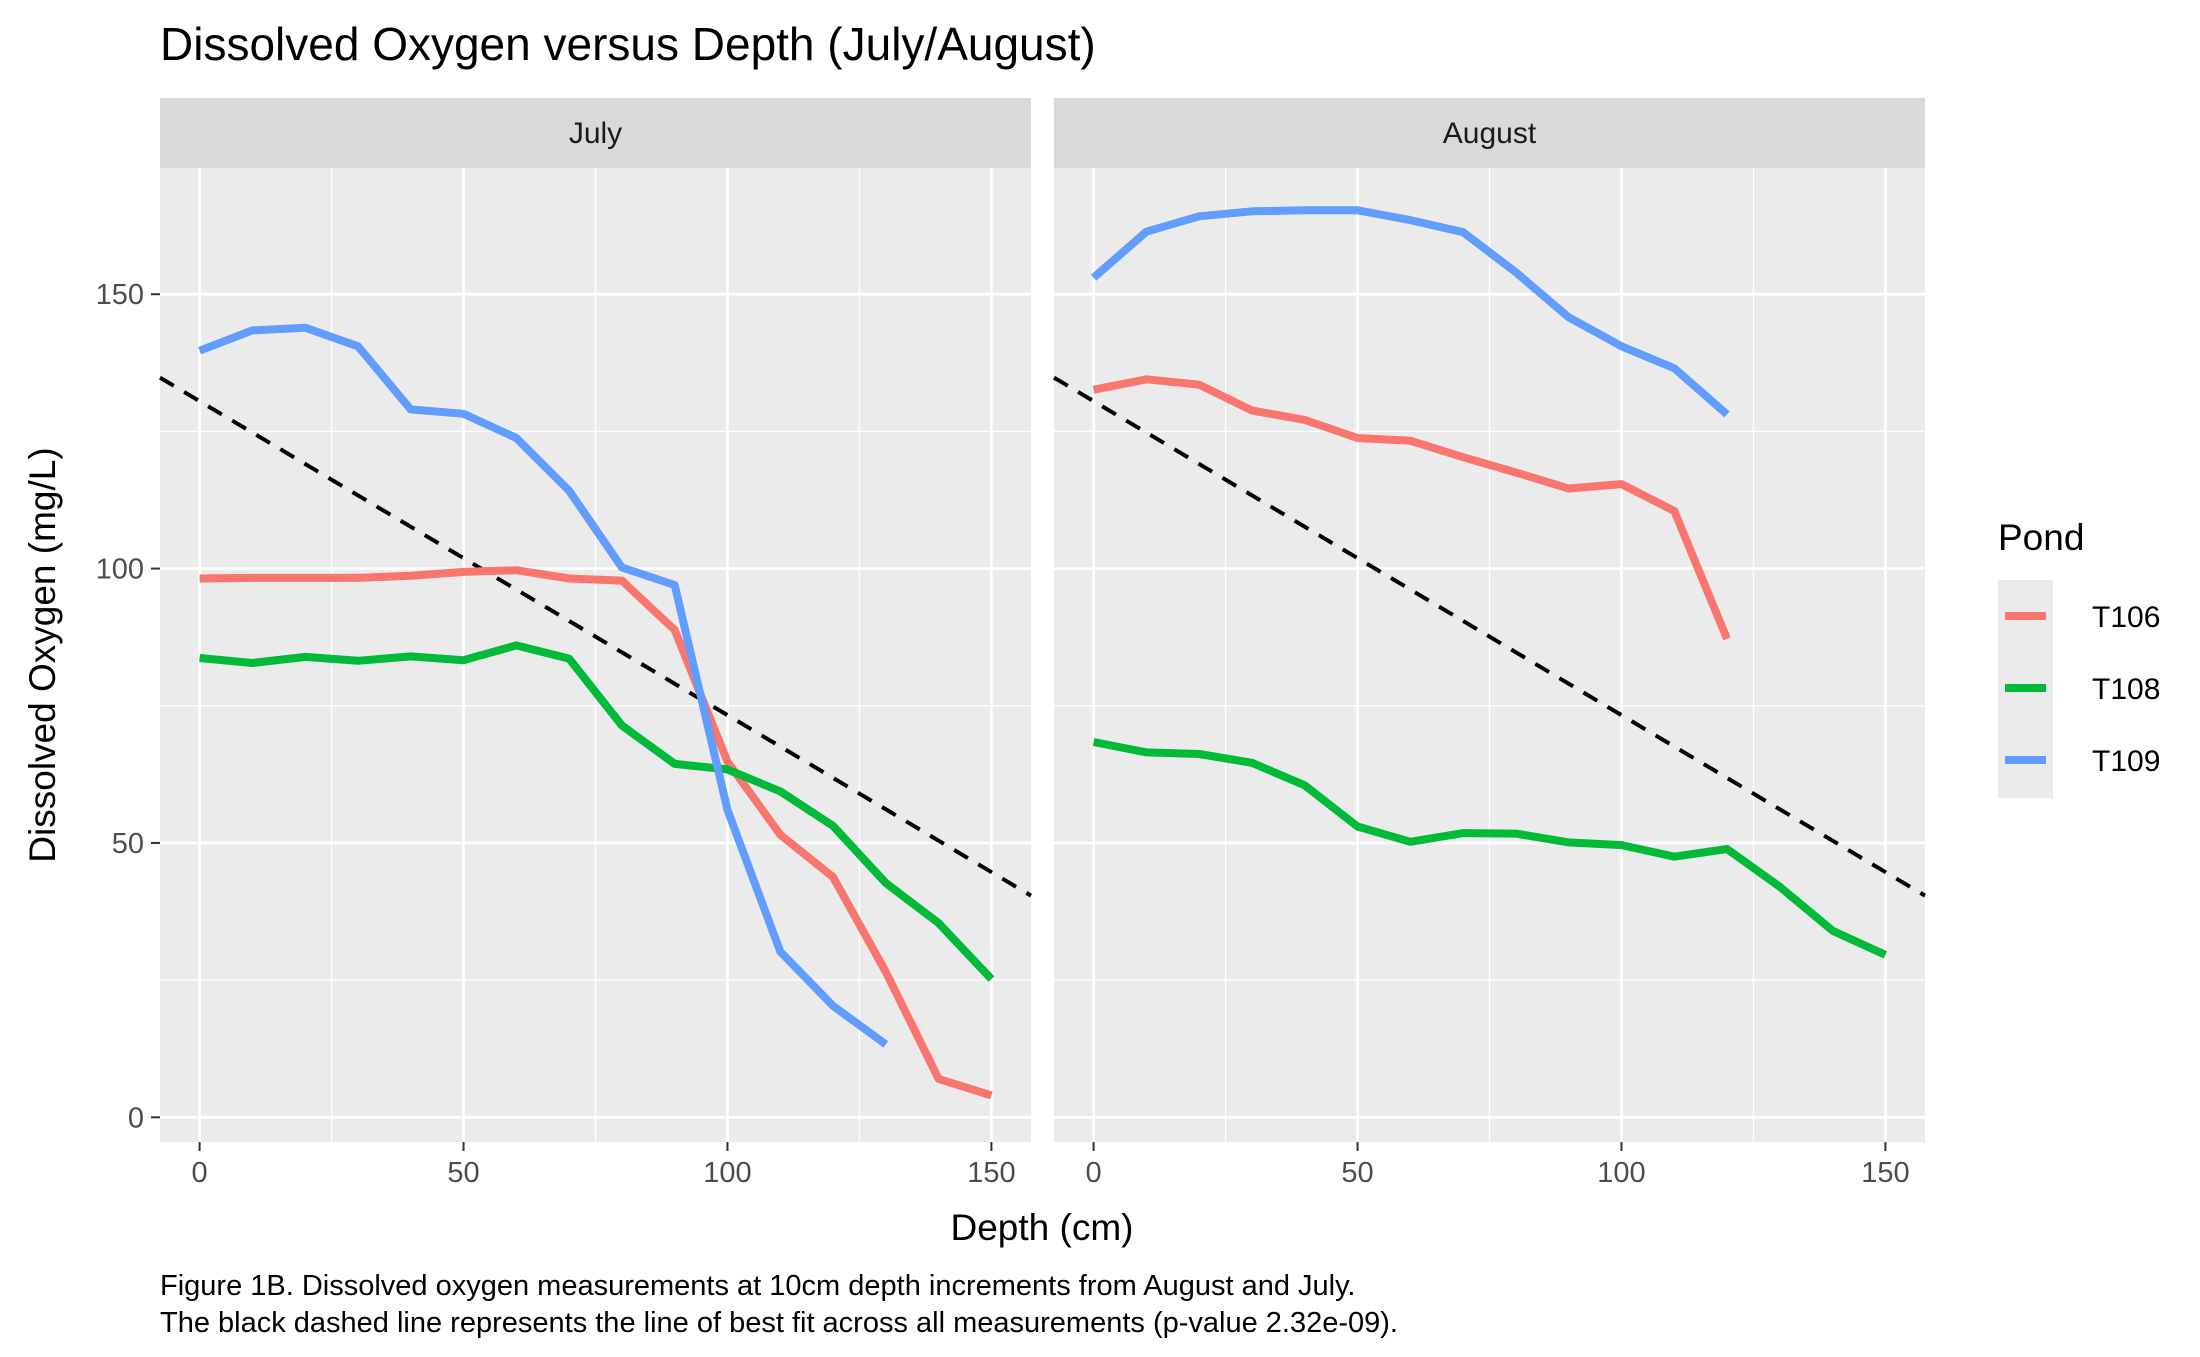 This screenshot has height=1357, width=2200. What do you see at coordinates (1410, 312) in the screenshot?
I see `series-line-t109` at bounding box center [1410, 312].